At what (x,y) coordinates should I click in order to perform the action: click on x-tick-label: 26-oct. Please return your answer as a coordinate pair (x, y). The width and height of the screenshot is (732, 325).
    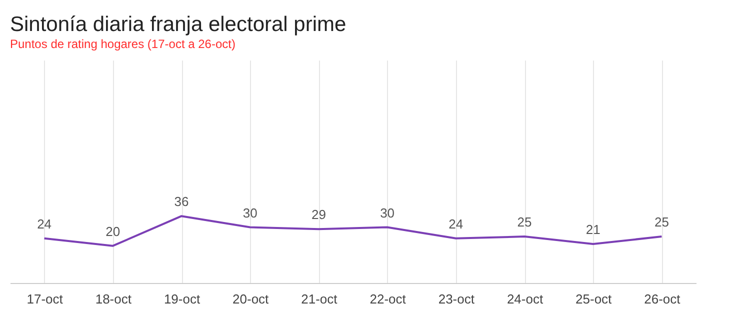
    Looking at the image, I should click on (662, 299).